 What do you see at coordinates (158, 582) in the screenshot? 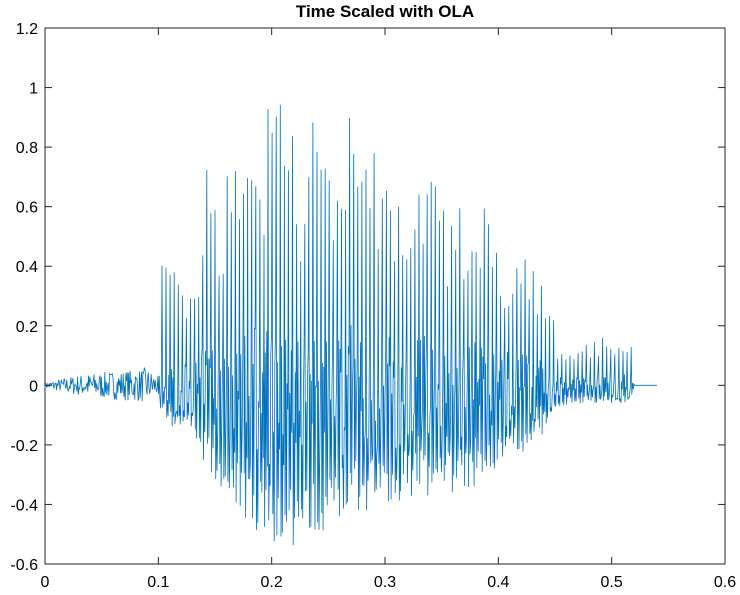
I see `x-tick-label: 0.1` at bounding box center [158, 582].